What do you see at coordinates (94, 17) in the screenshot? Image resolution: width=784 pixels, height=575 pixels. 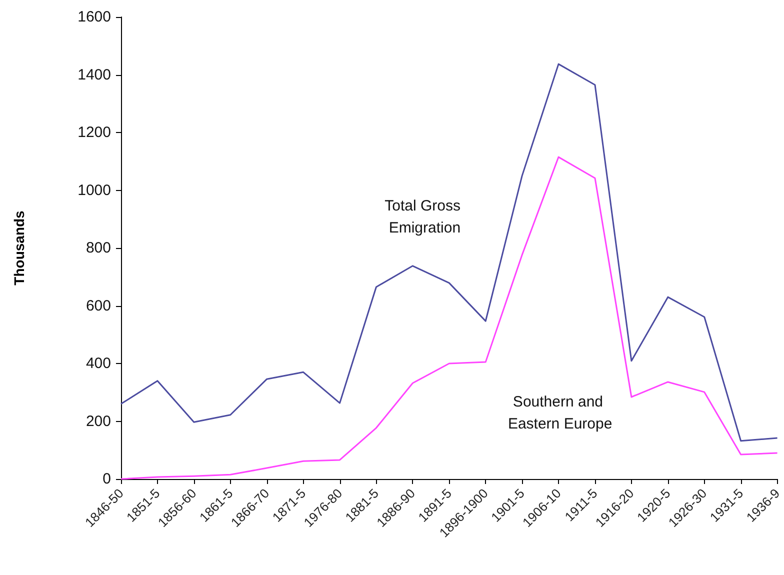 I see `y-tick-label: 1600` at bounding box center [94, 17].